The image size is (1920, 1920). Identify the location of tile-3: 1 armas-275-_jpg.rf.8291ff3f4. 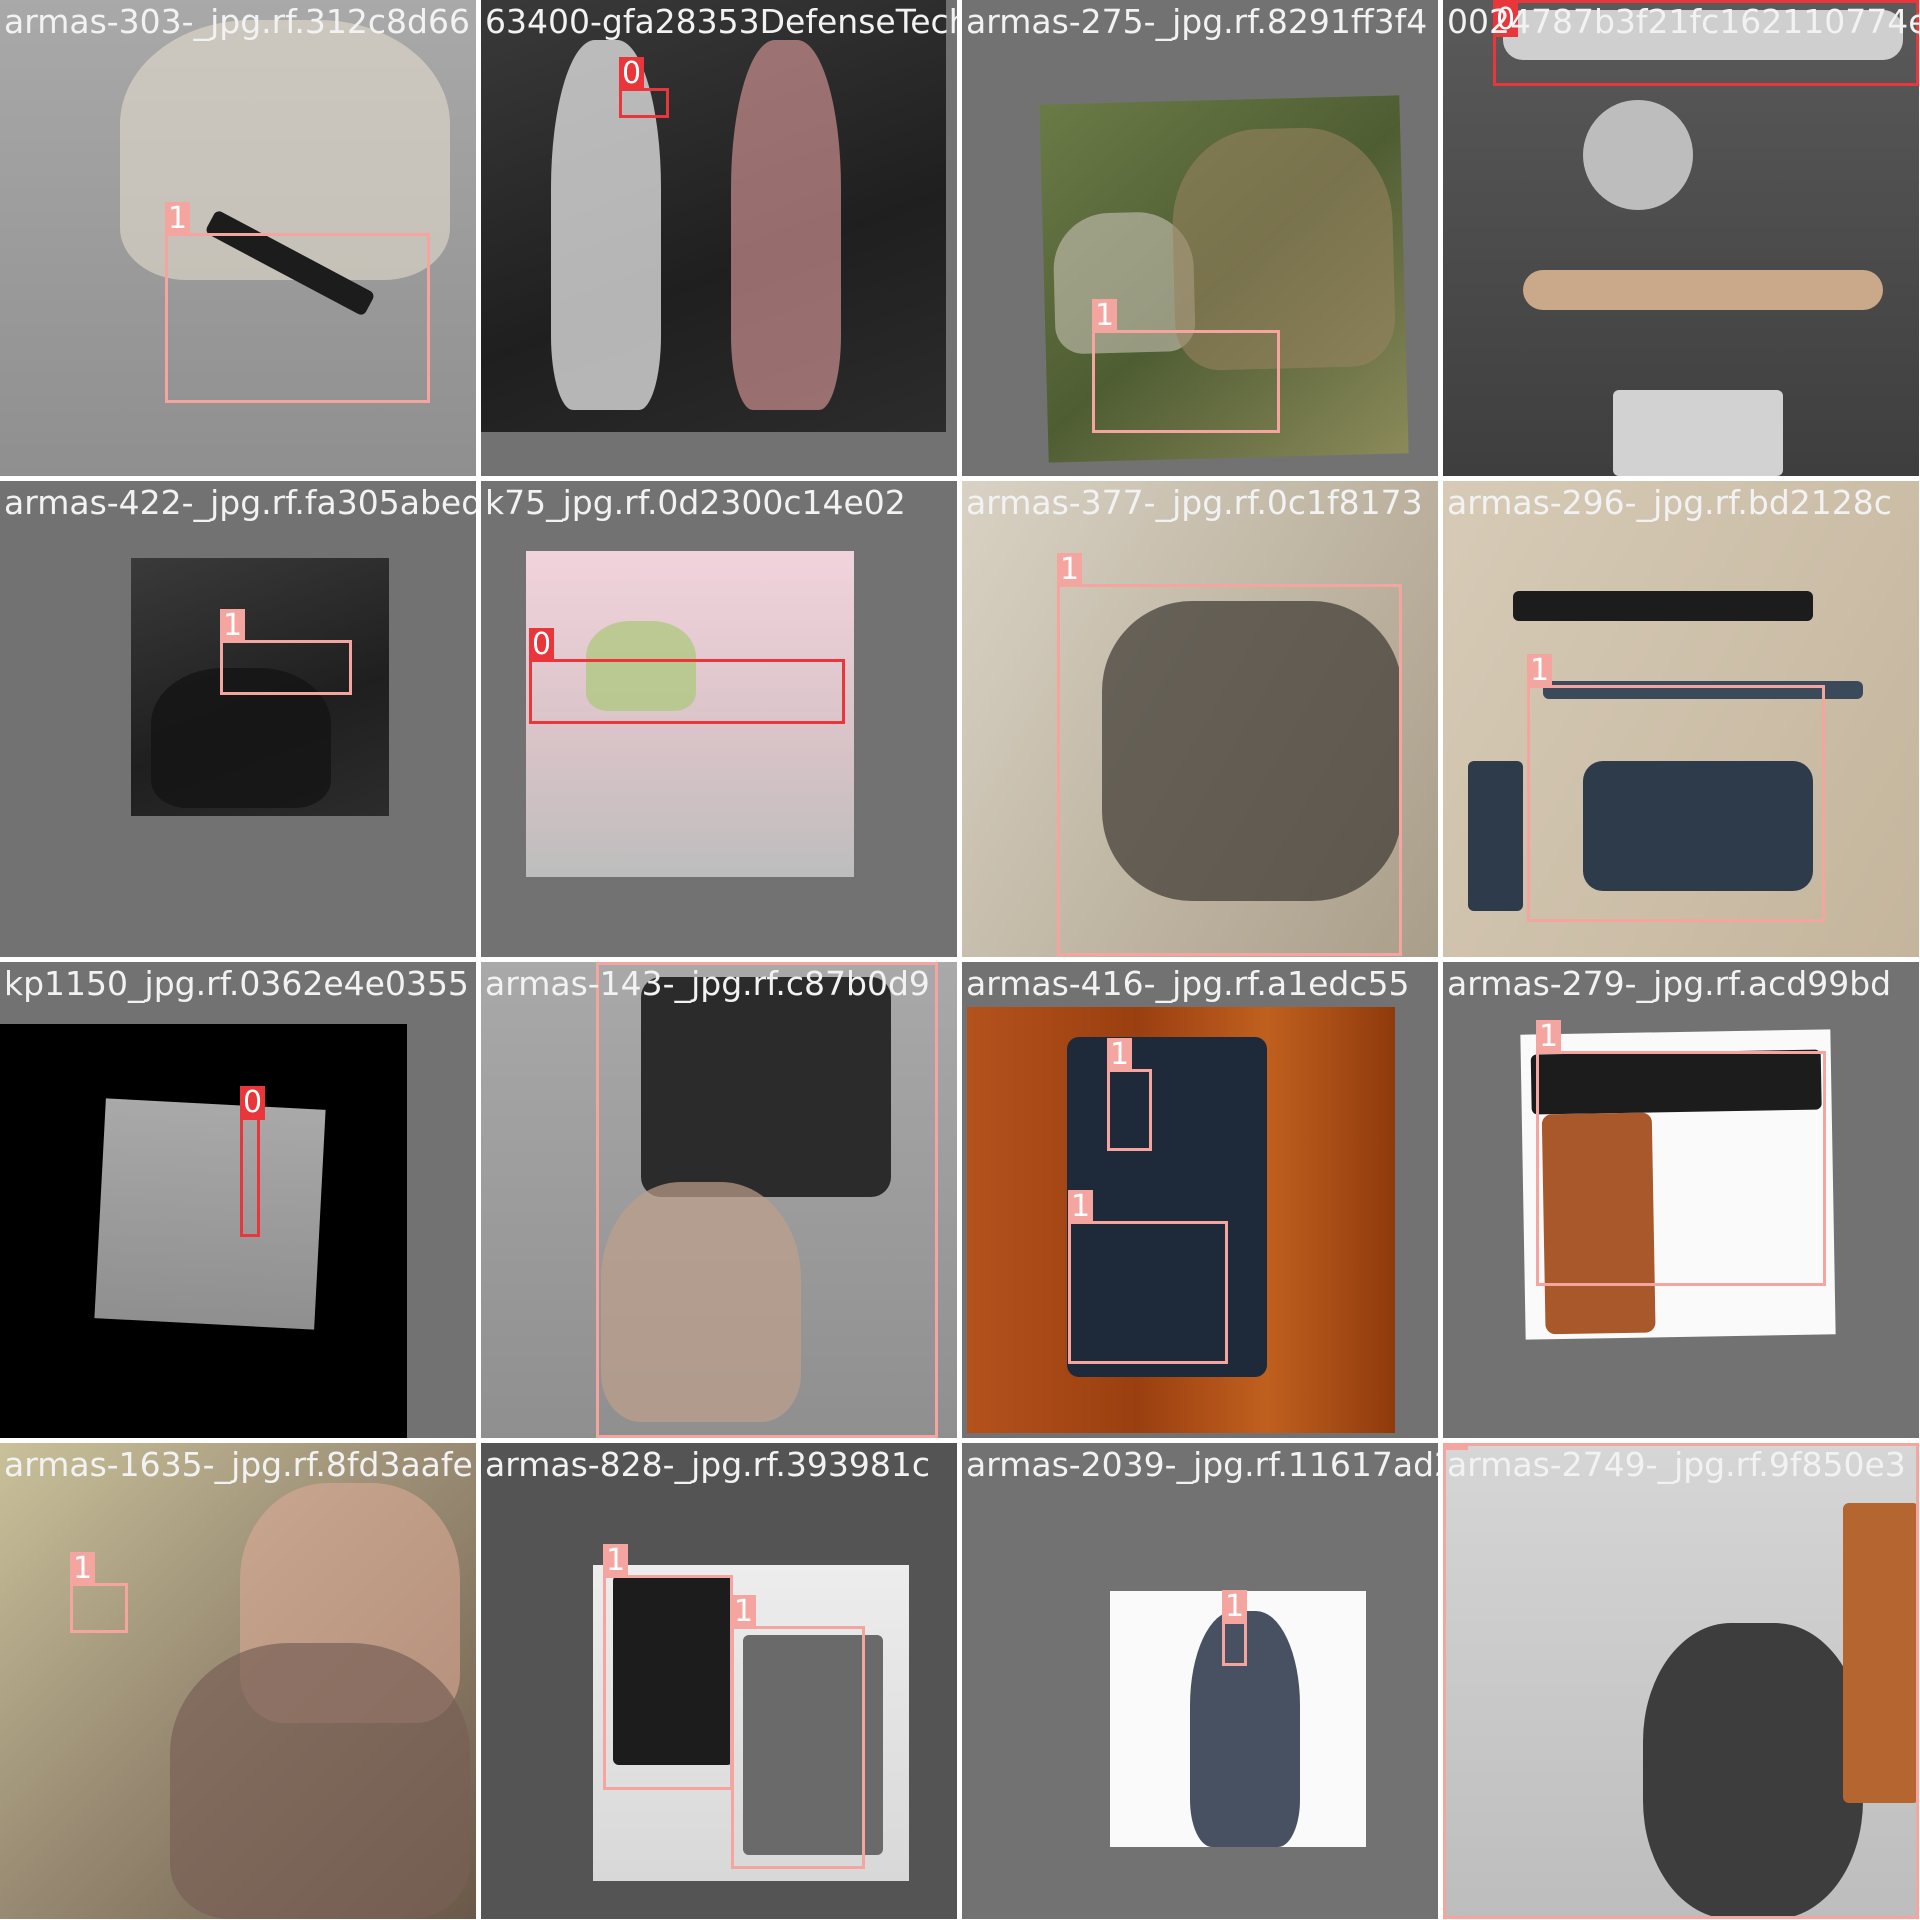
(1200, 238).